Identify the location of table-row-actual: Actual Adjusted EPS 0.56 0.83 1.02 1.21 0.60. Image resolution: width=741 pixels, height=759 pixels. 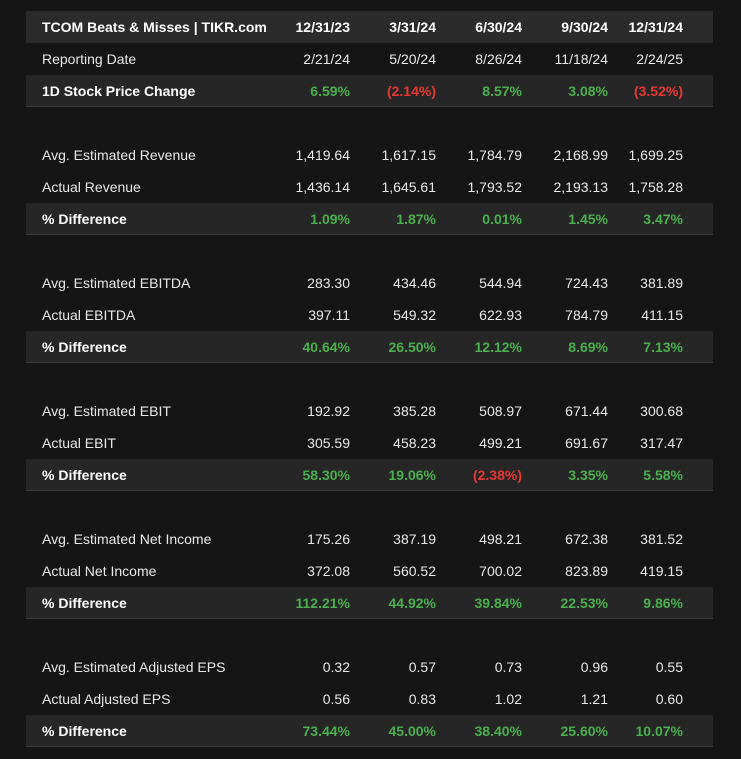
(369, 699).